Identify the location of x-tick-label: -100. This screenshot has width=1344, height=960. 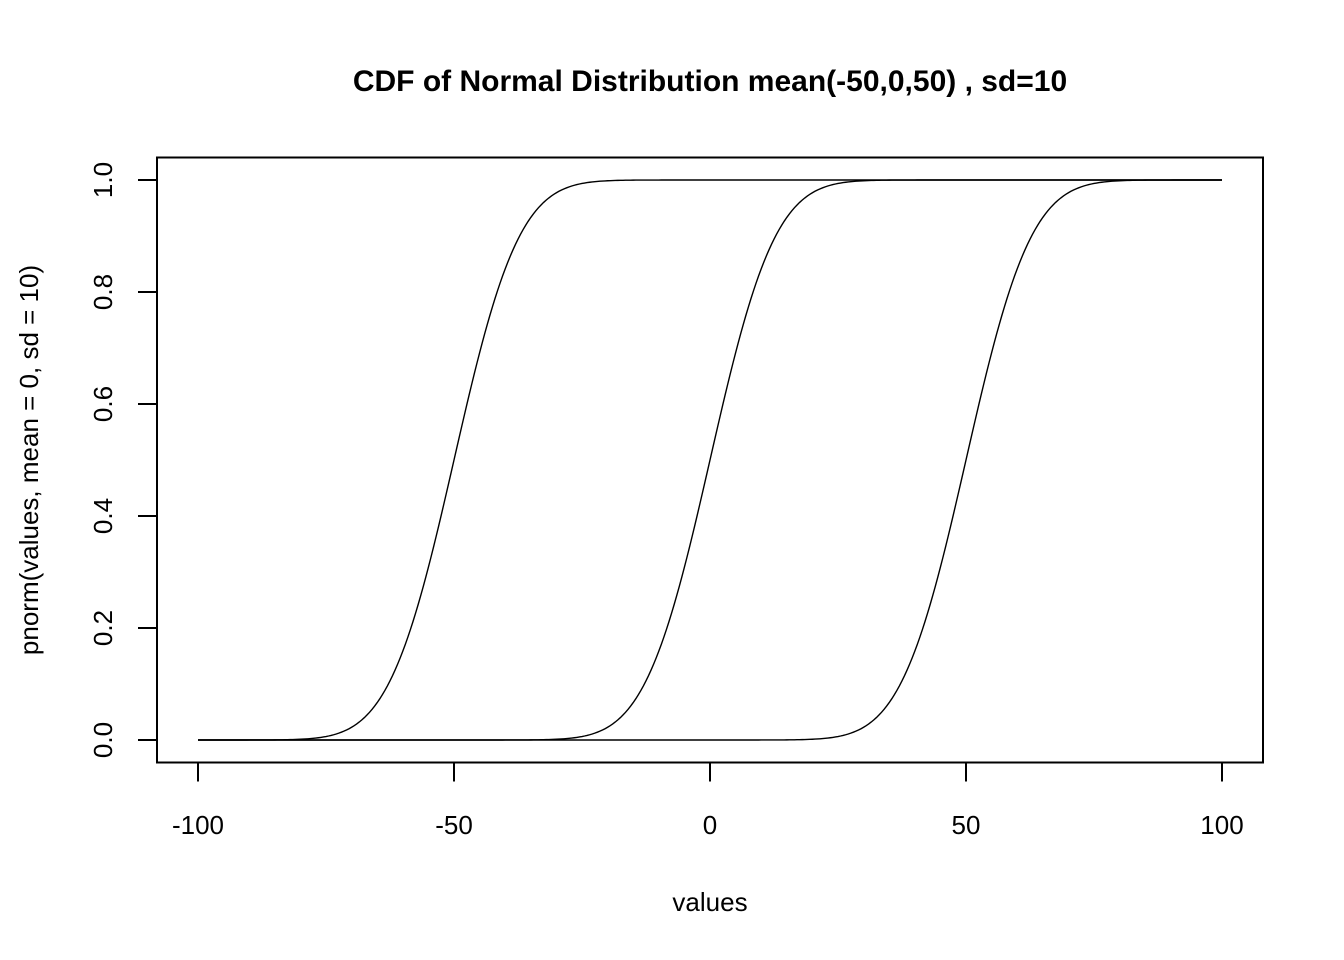
(198, 825).